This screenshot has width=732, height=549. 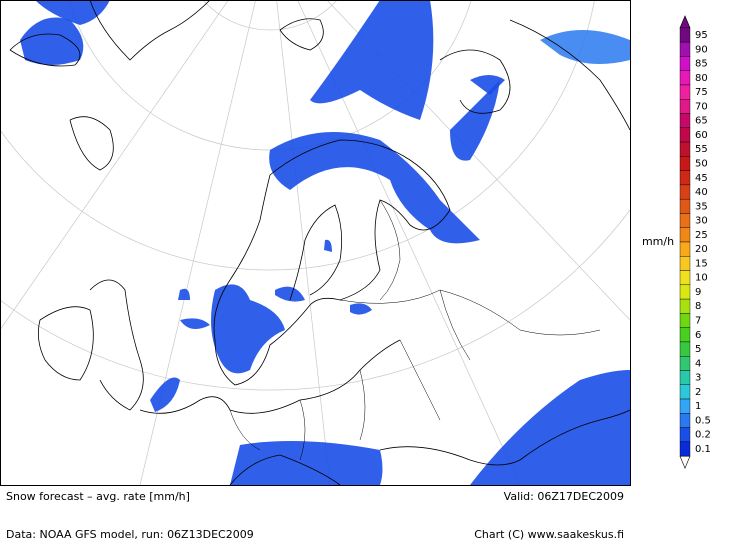 What do you see at coordinates (703, 435) in the screenshot?
I see `colorbar-label: 0.2` at bounding box center [703, 435].